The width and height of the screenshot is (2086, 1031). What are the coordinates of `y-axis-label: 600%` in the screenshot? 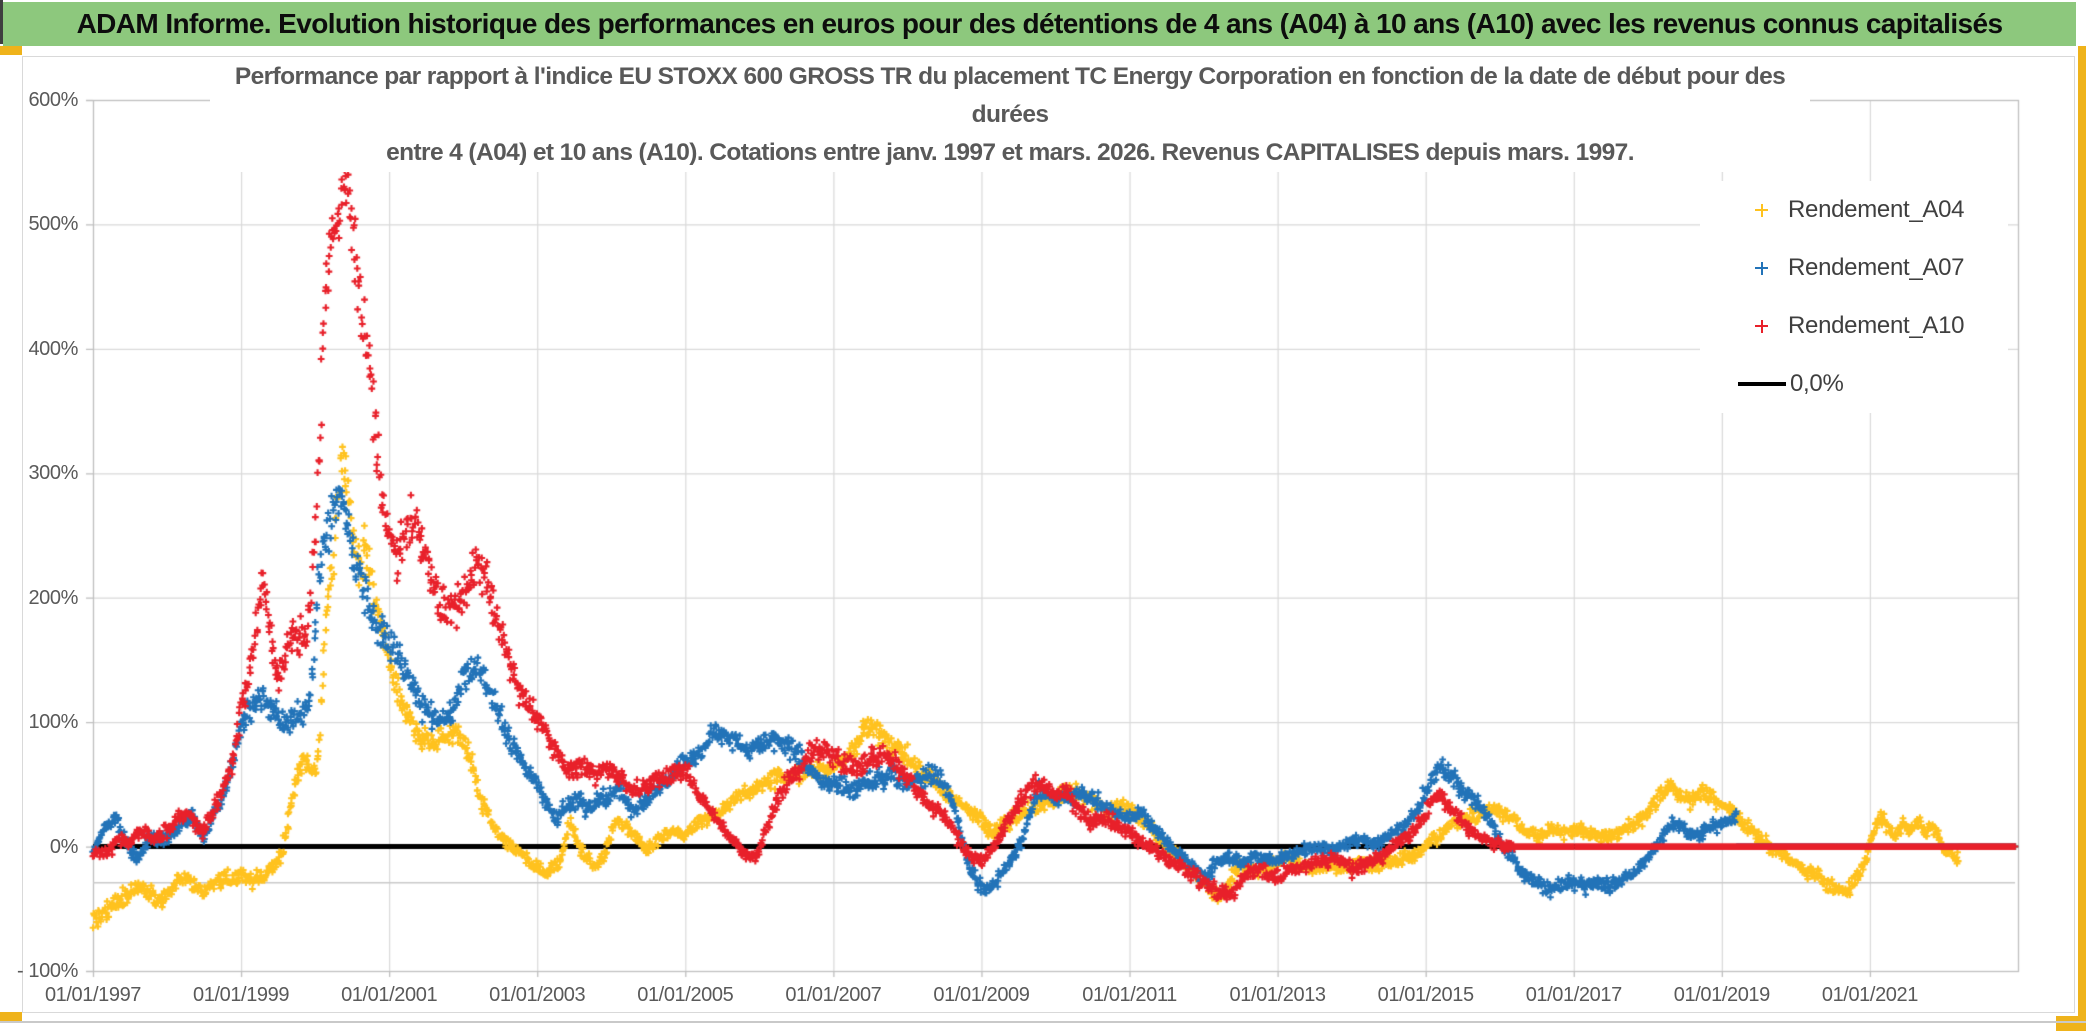 It's located at (53, 100).